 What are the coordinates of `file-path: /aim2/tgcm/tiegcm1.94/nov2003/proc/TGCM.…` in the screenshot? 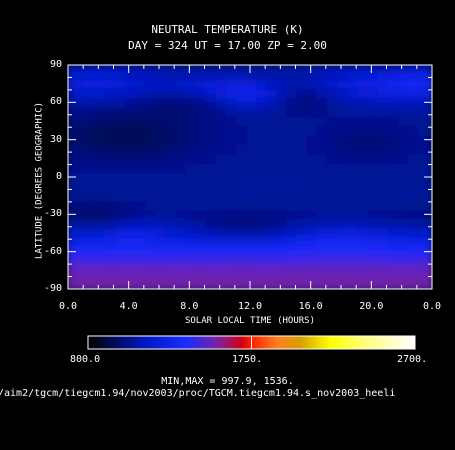 It's located at (198, 393).